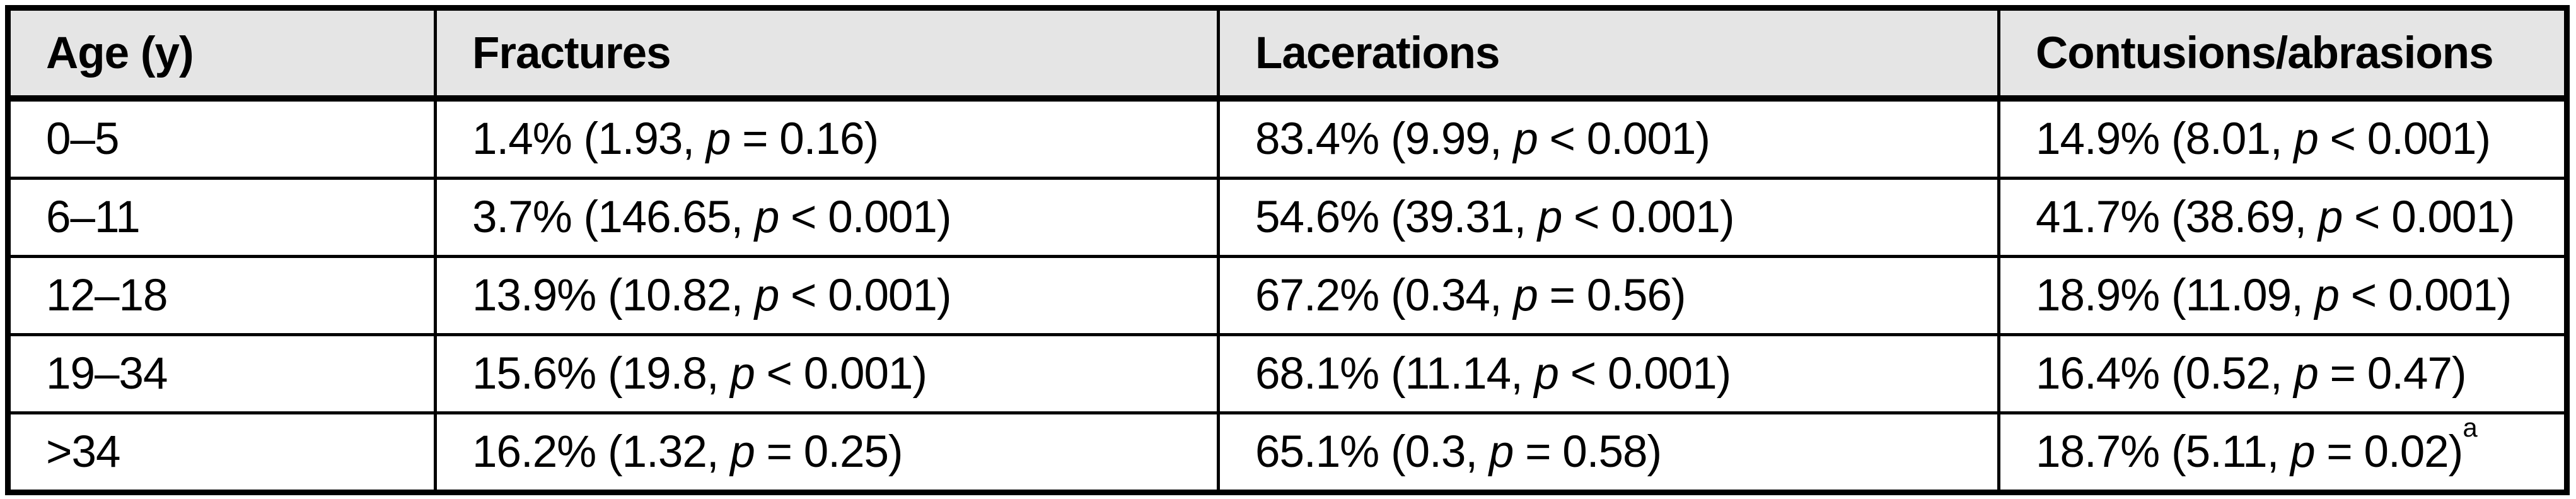  I want to click on value-cell: 68.1% (11.14, p < 0.001), so click(1609, 373).